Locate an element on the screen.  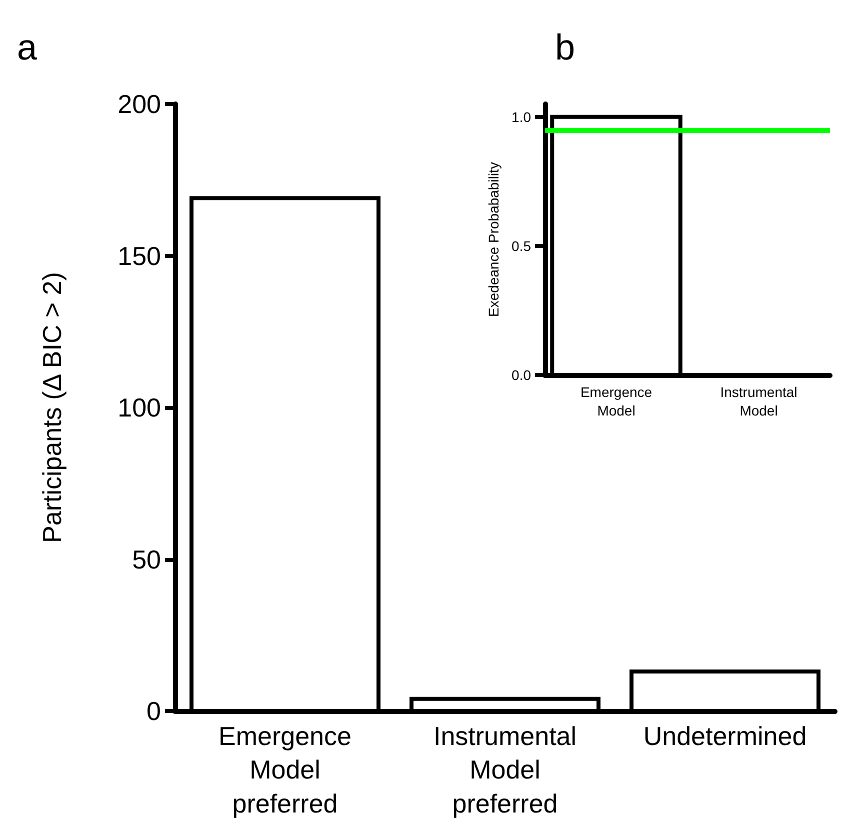
y-tick-label: 0 is located at coordinates (153, 711).